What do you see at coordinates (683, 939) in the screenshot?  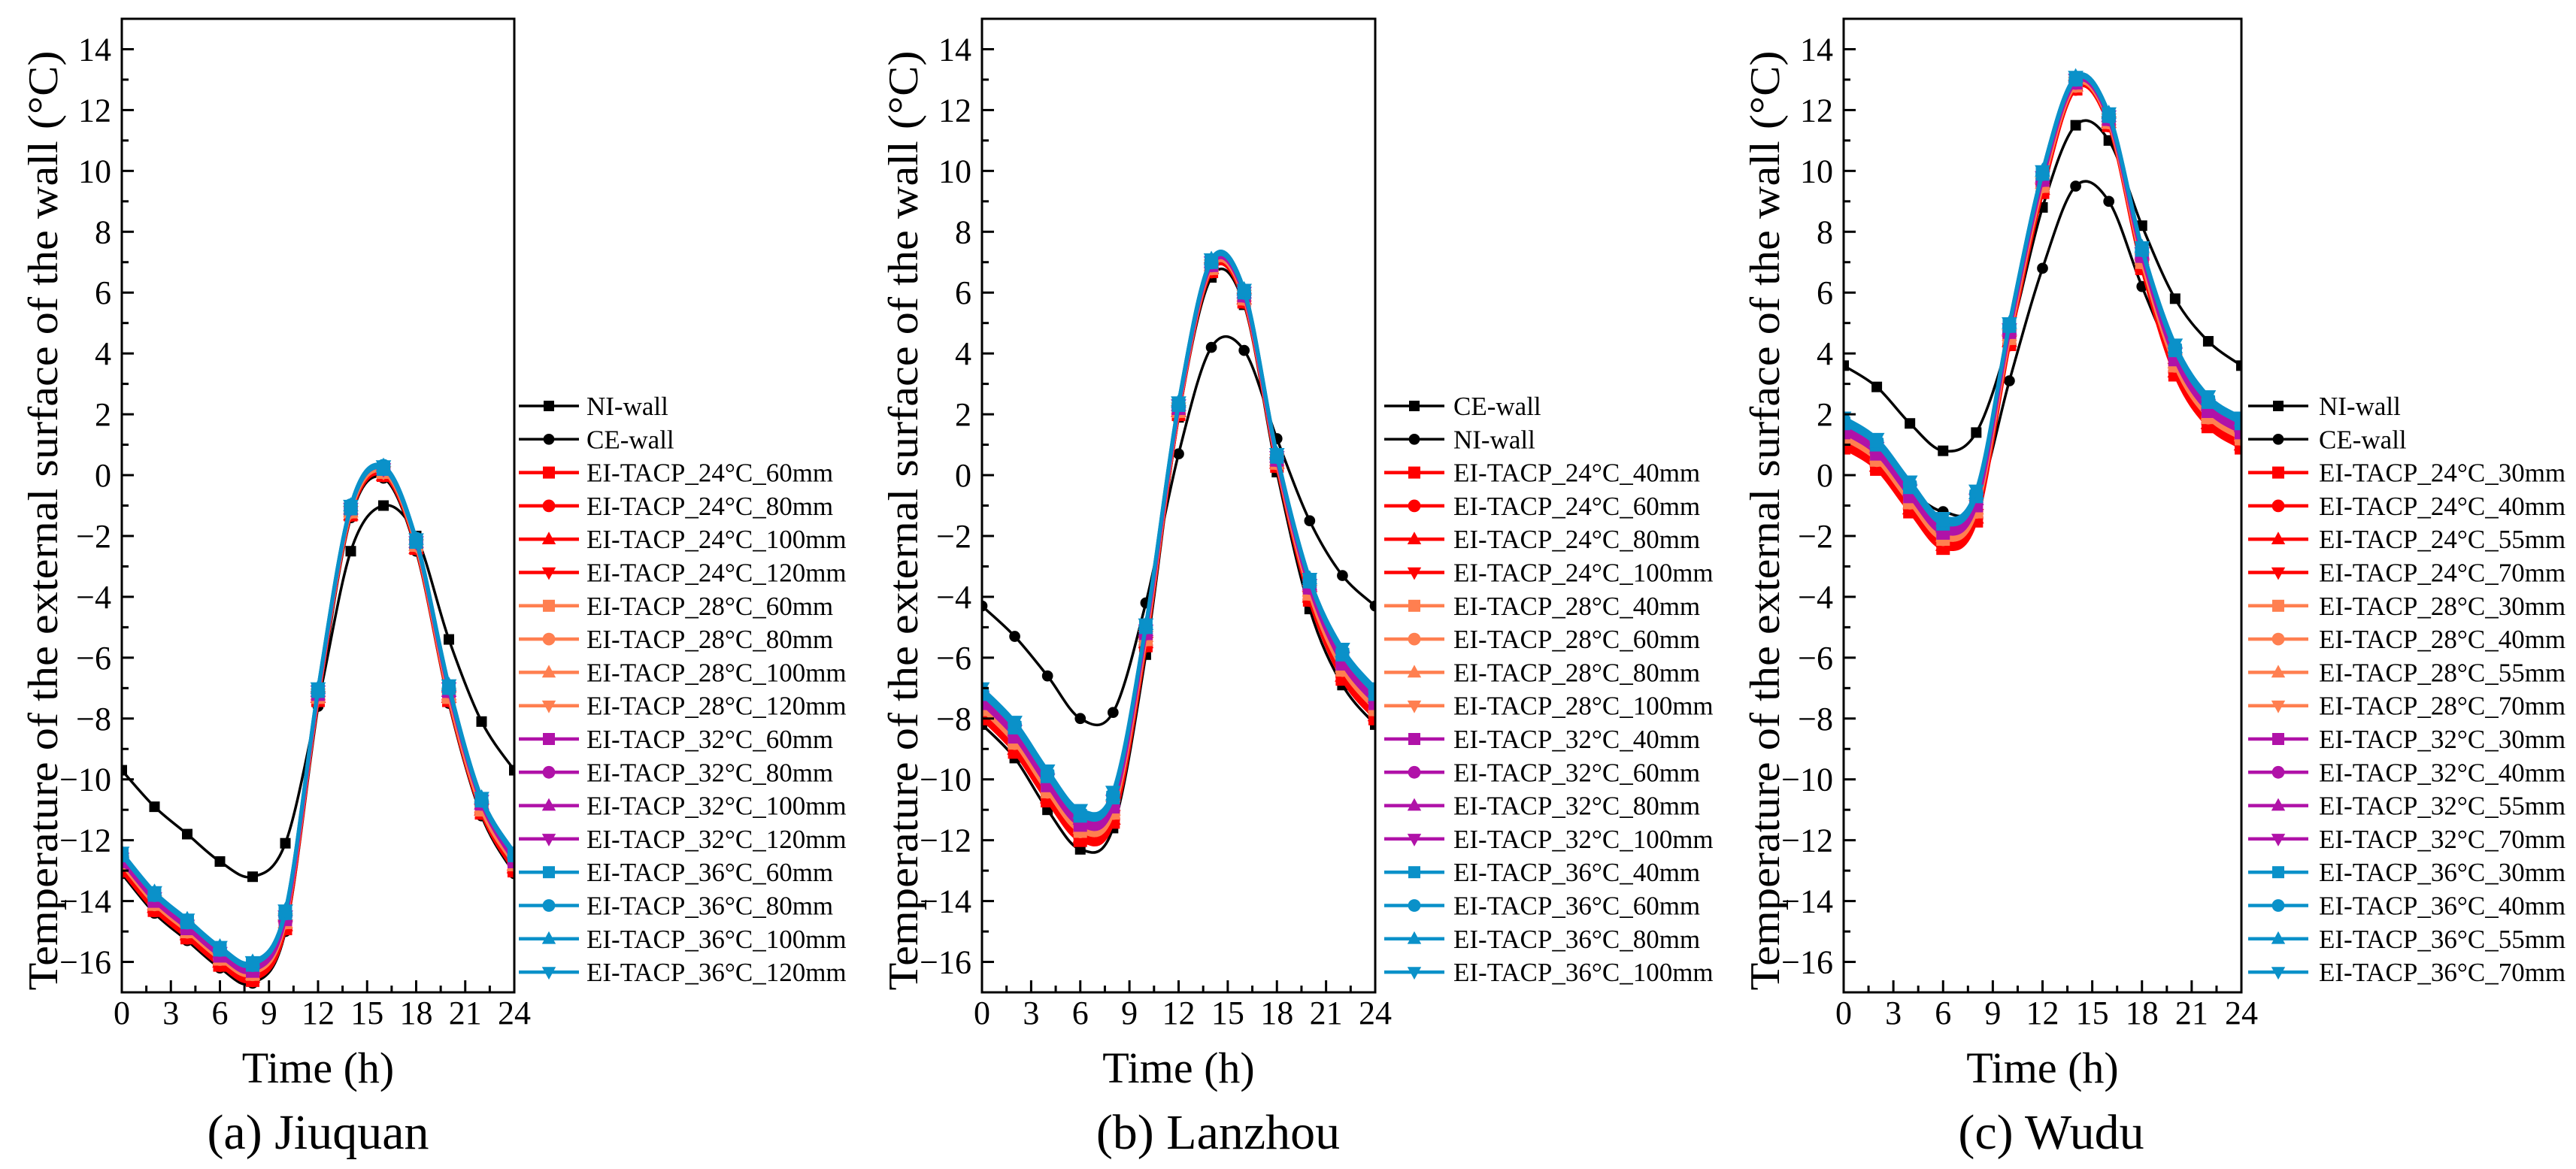 I see `legend-item: EI-TACP_36°C_100mm` at bounding box center [683, 939].